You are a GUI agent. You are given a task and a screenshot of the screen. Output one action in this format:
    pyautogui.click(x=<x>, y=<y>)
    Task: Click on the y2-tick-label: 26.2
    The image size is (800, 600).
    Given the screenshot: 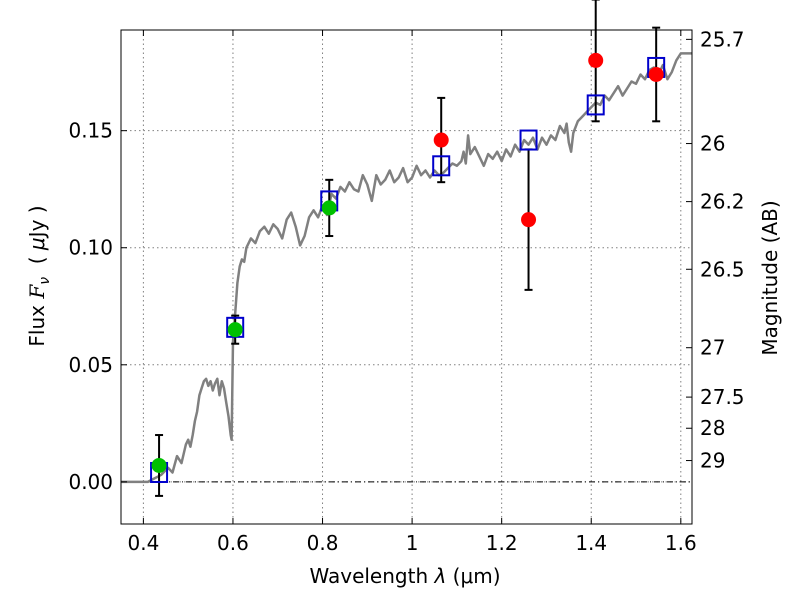 What is the action you would take?
    pyautogui.click(x=722, y=202)
    